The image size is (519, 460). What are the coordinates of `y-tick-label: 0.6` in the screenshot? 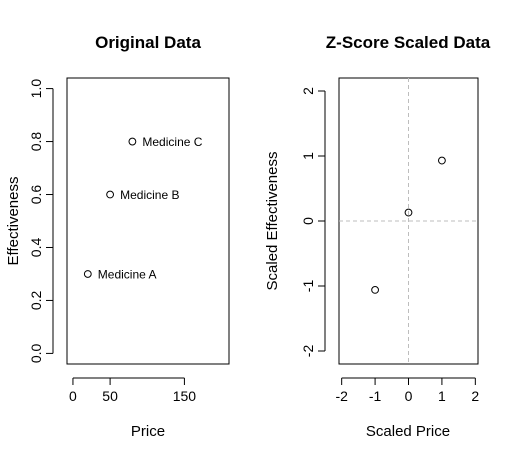 It's located at (36, 195).